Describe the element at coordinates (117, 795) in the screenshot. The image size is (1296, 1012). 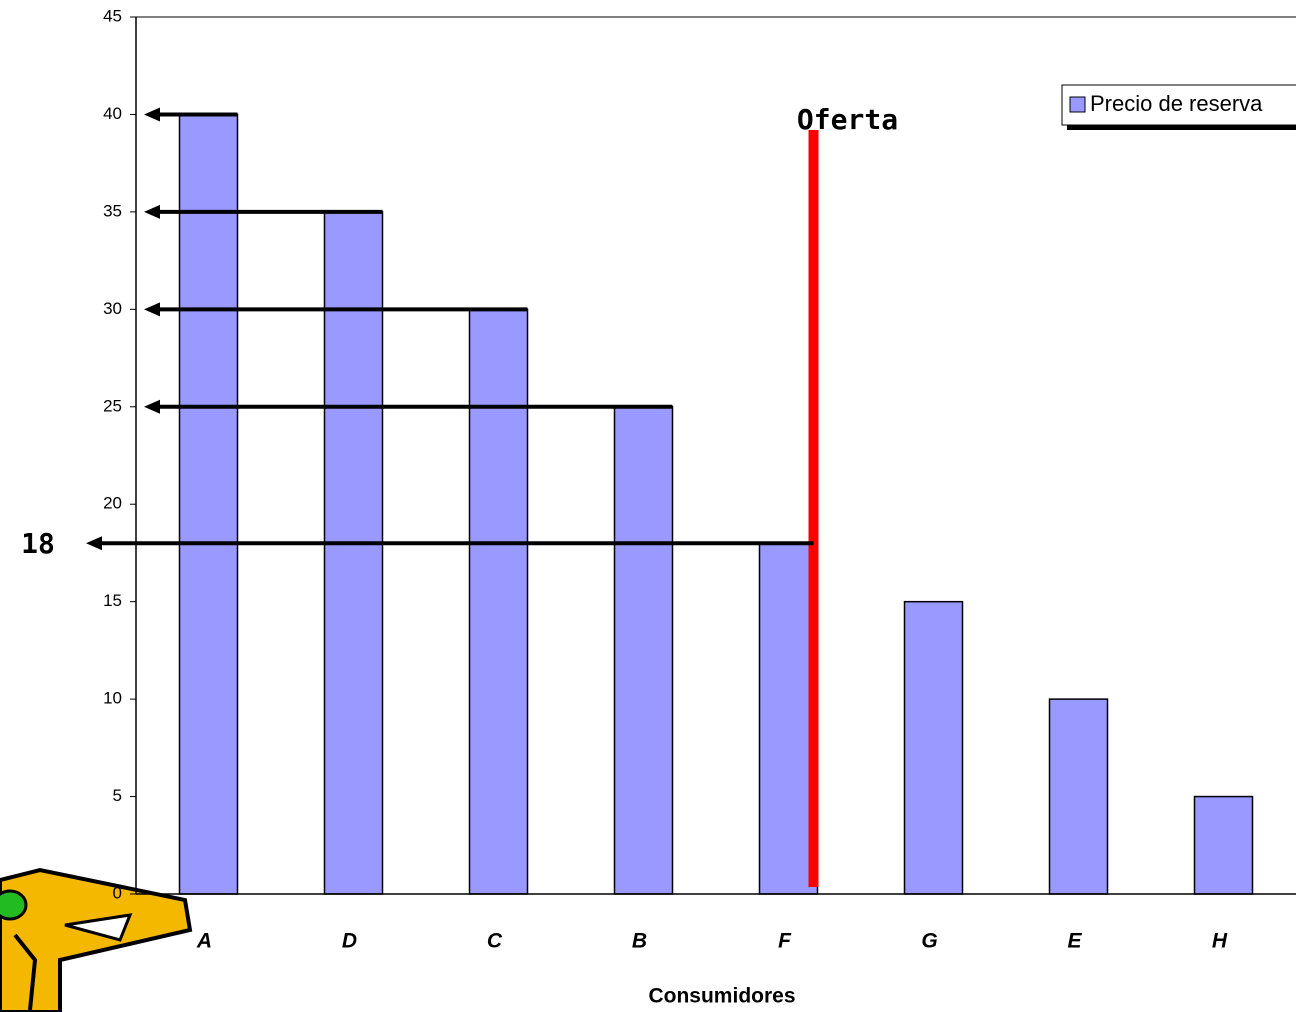
I see `y-tick-label: 5` at that location.